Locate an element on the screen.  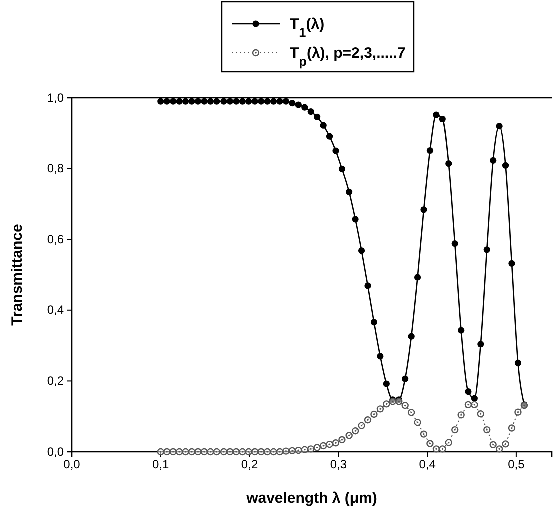
x-tick-label: 0,5 is located at coordinates (517, 465).